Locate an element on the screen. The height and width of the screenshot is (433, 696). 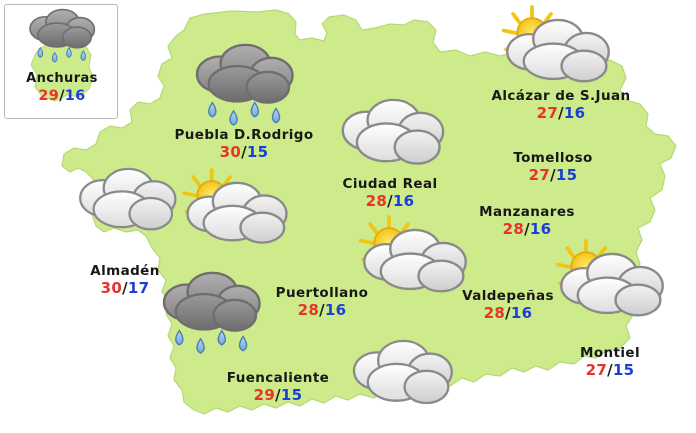
station-anchuras: Anchuras 29/16 is located at coordinates (62, 88).